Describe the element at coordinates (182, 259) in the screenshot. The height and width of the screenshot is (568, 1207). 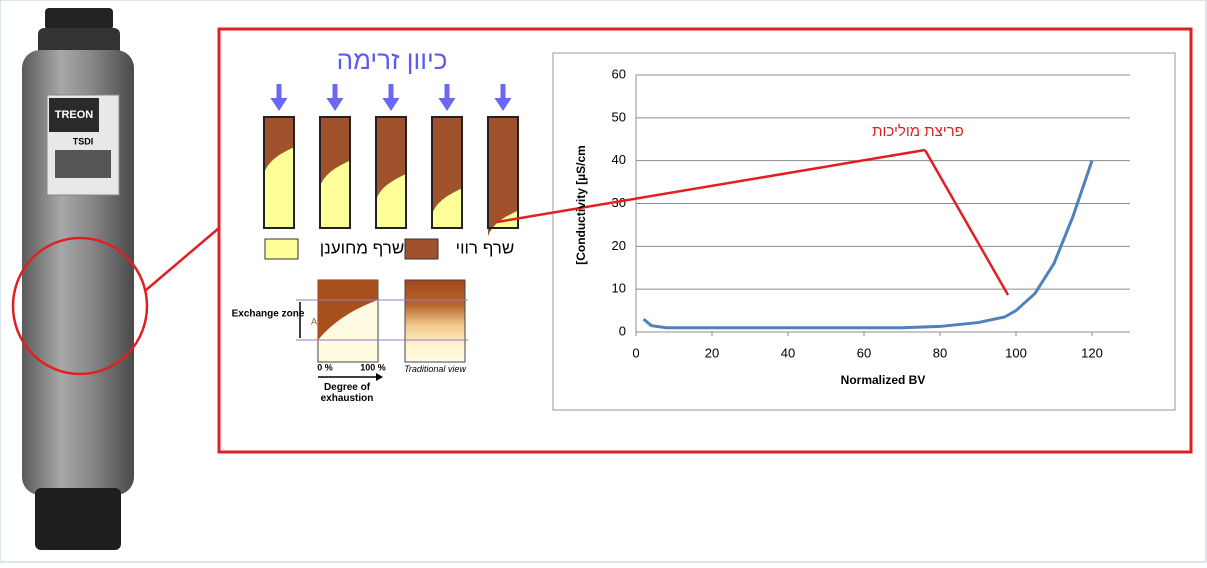
I see `connector` at that location.